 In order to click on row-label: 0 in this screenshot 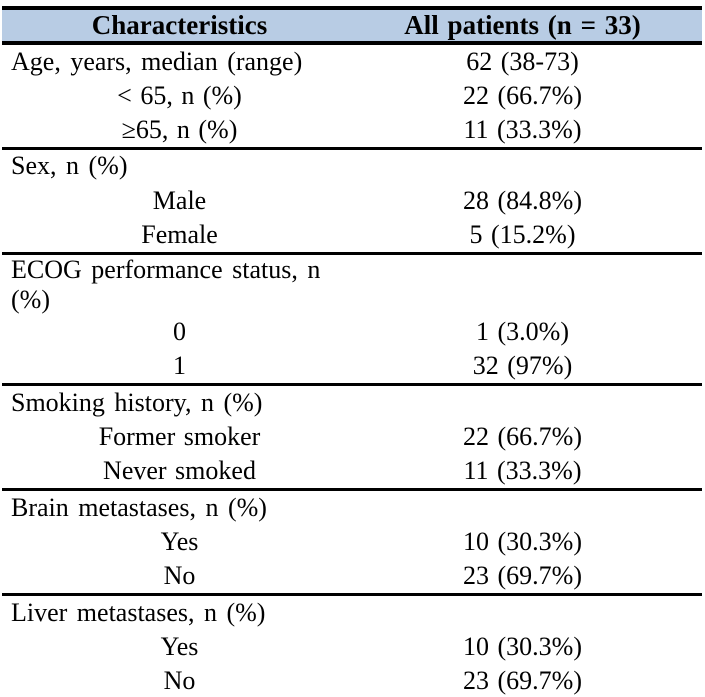, I will do `click(179, 331)`.